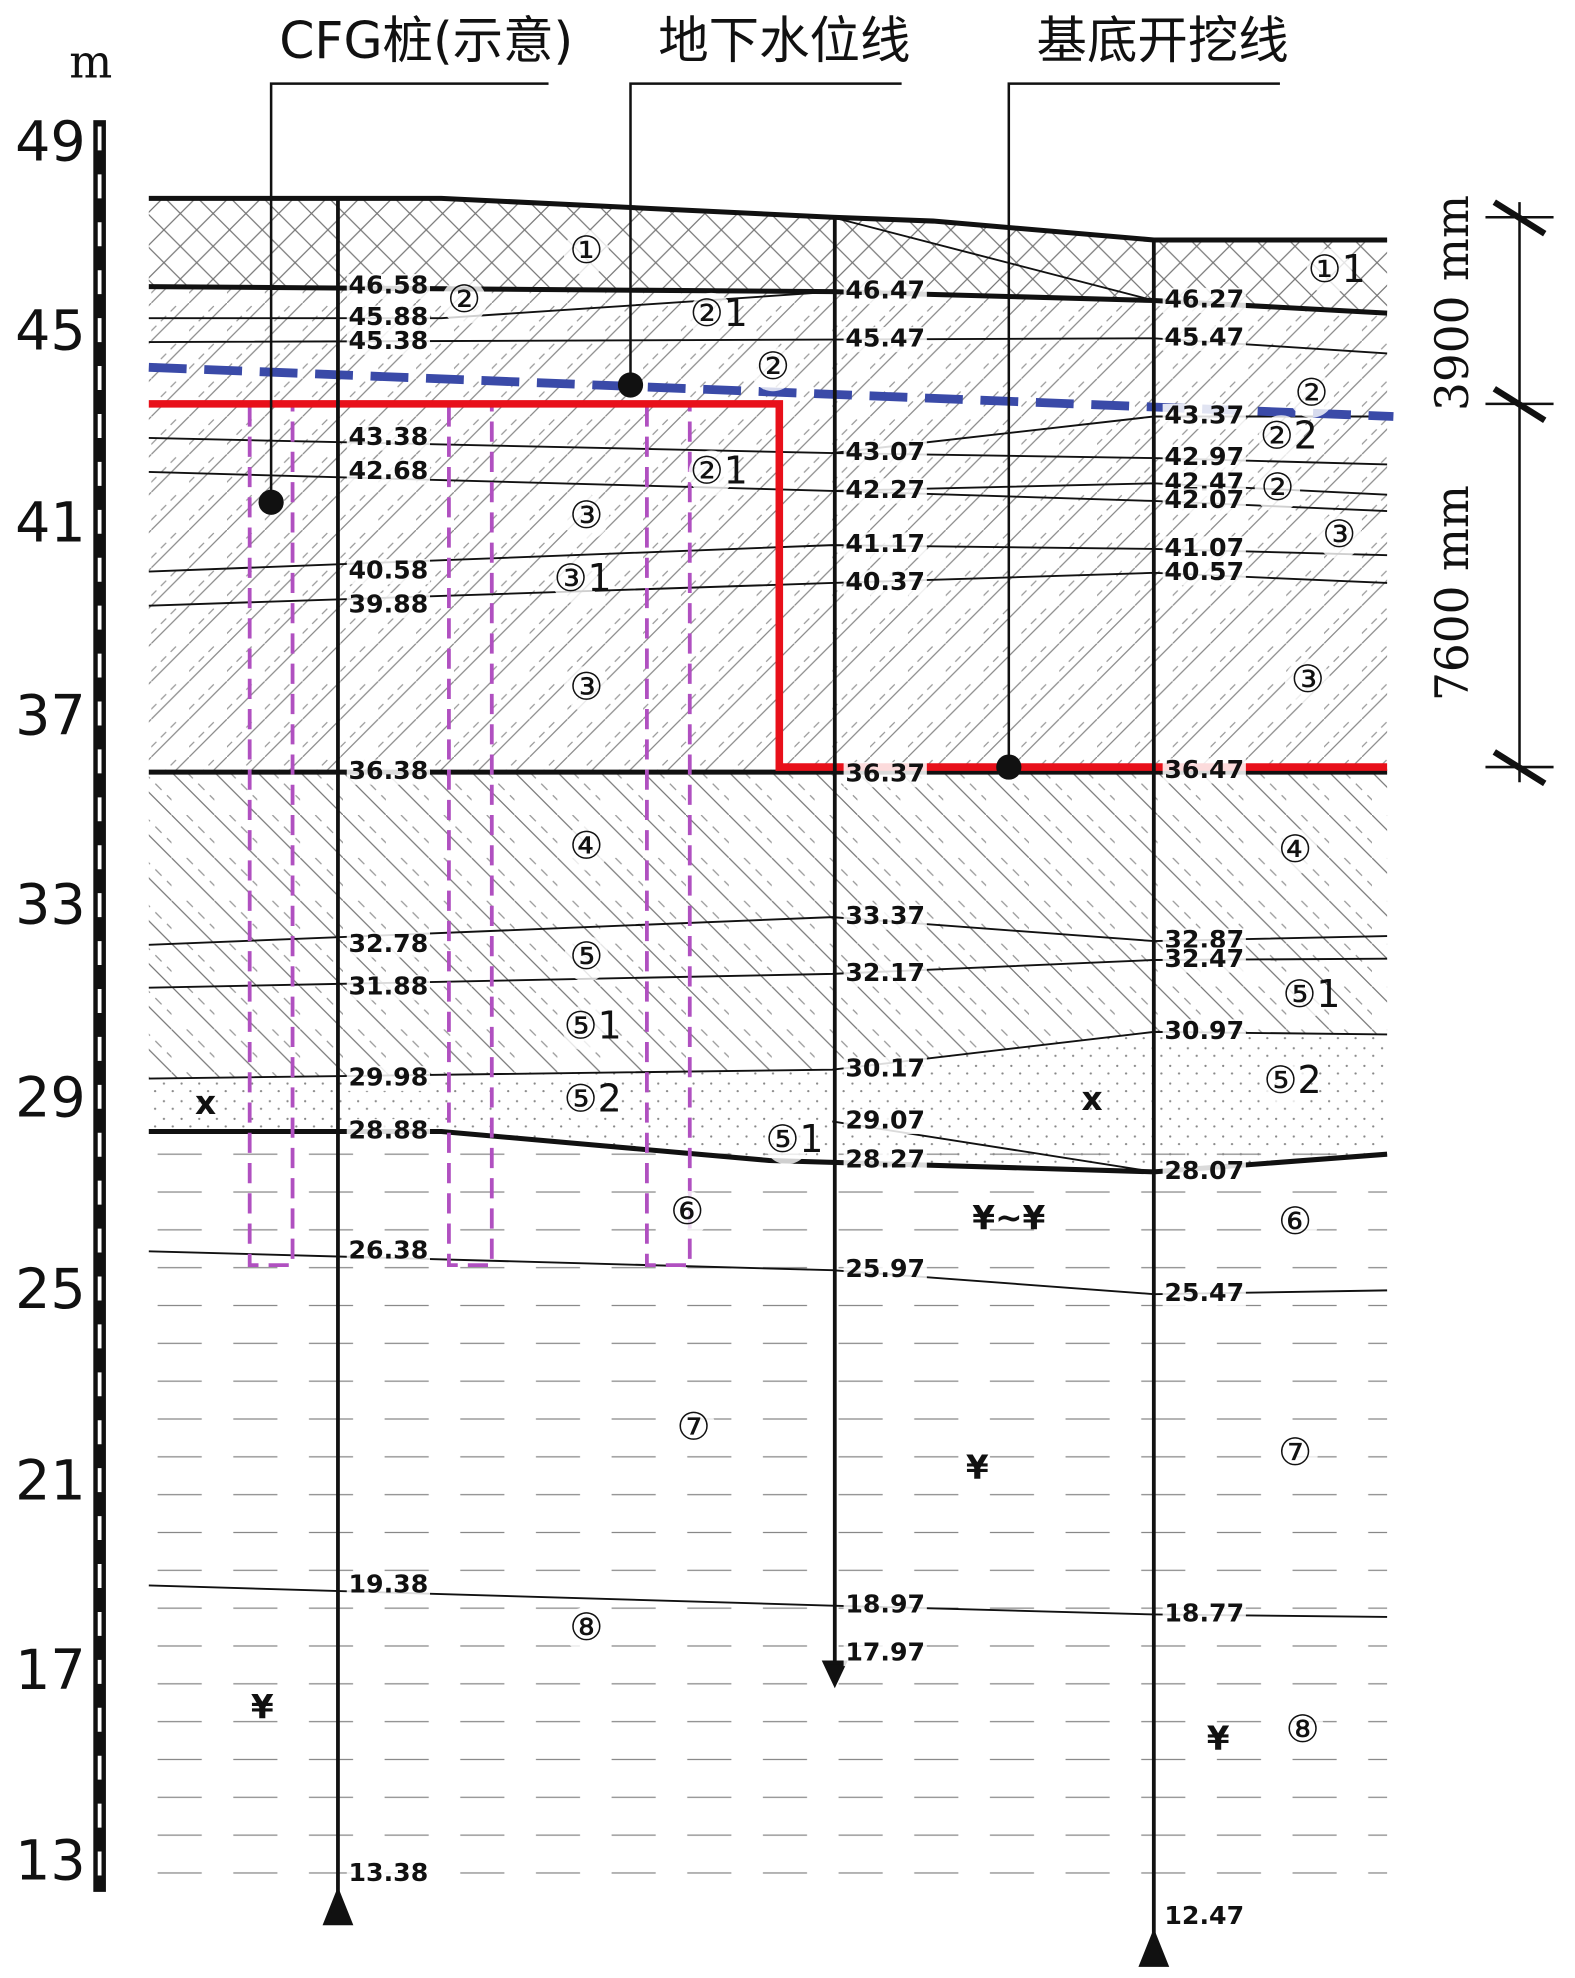 This screenshot has height=1978, width=1575. I want to click on elevation-label: 29.98, so click(389, 1077).